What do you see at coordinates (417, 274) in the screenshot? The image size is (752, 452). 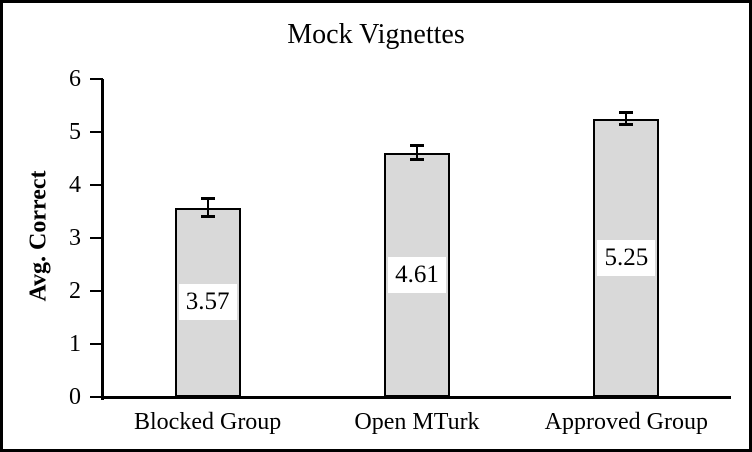 I see `bar-value-label: 4.61` at bounding box center [417, 274].